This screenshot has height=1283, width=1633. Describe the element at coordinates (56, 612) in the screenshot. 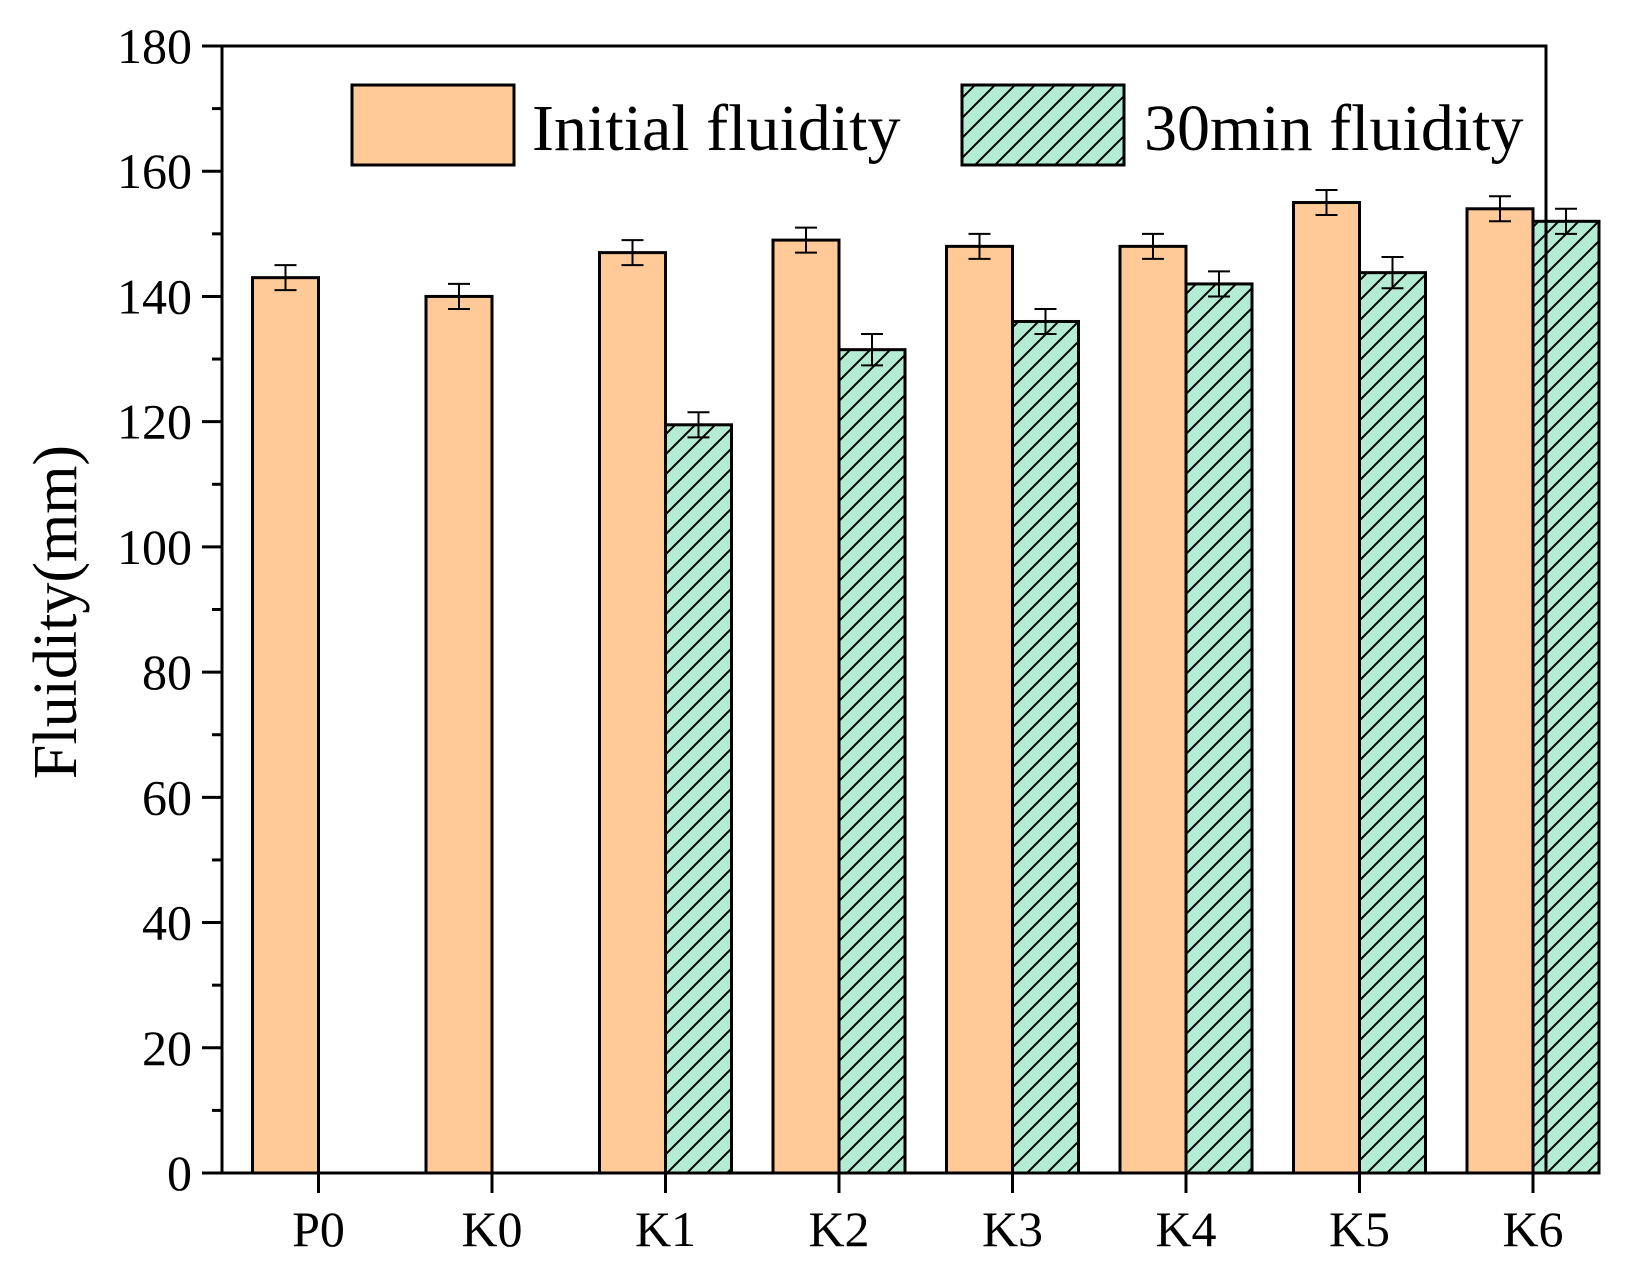

I see `y-axis-title: Fluidity(mm)` at that location.